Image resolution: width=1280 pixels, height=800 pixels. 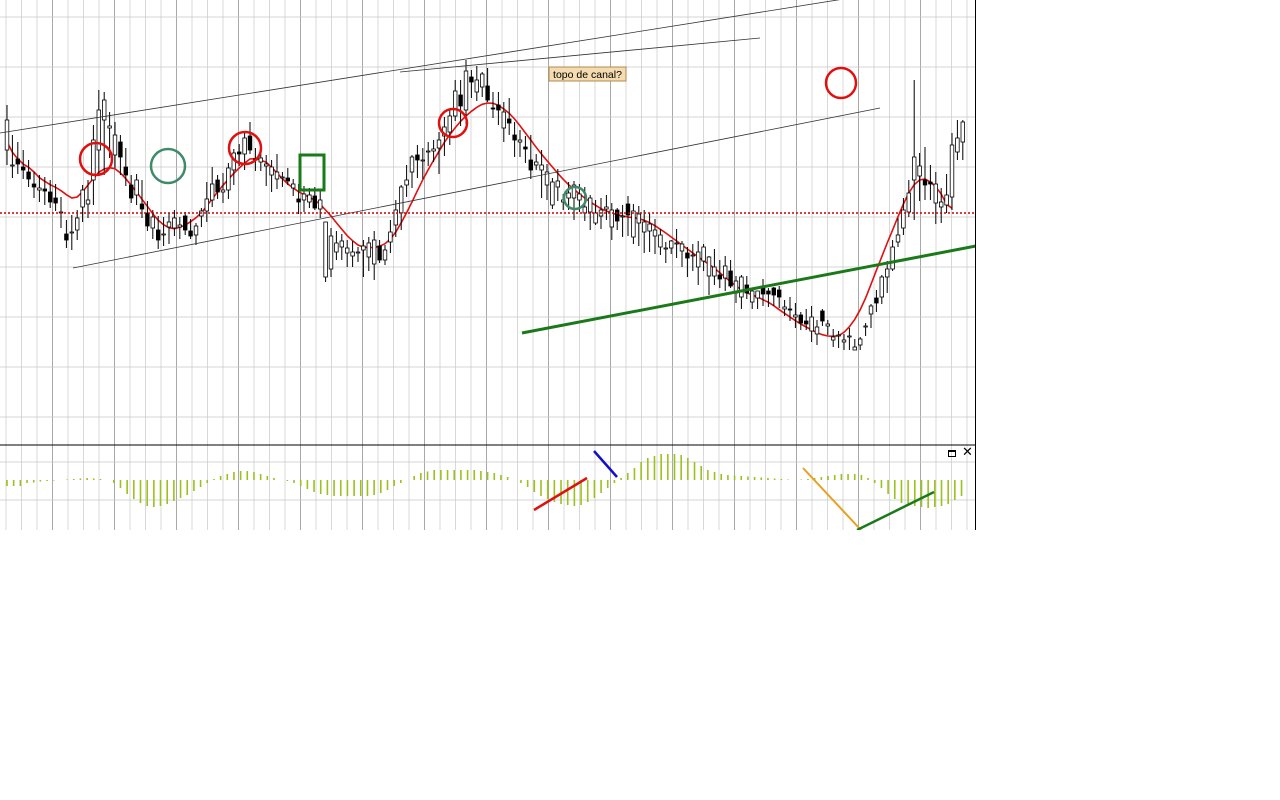 I want to click on callout-text: topo de canal?, so click(x=587, y=75).